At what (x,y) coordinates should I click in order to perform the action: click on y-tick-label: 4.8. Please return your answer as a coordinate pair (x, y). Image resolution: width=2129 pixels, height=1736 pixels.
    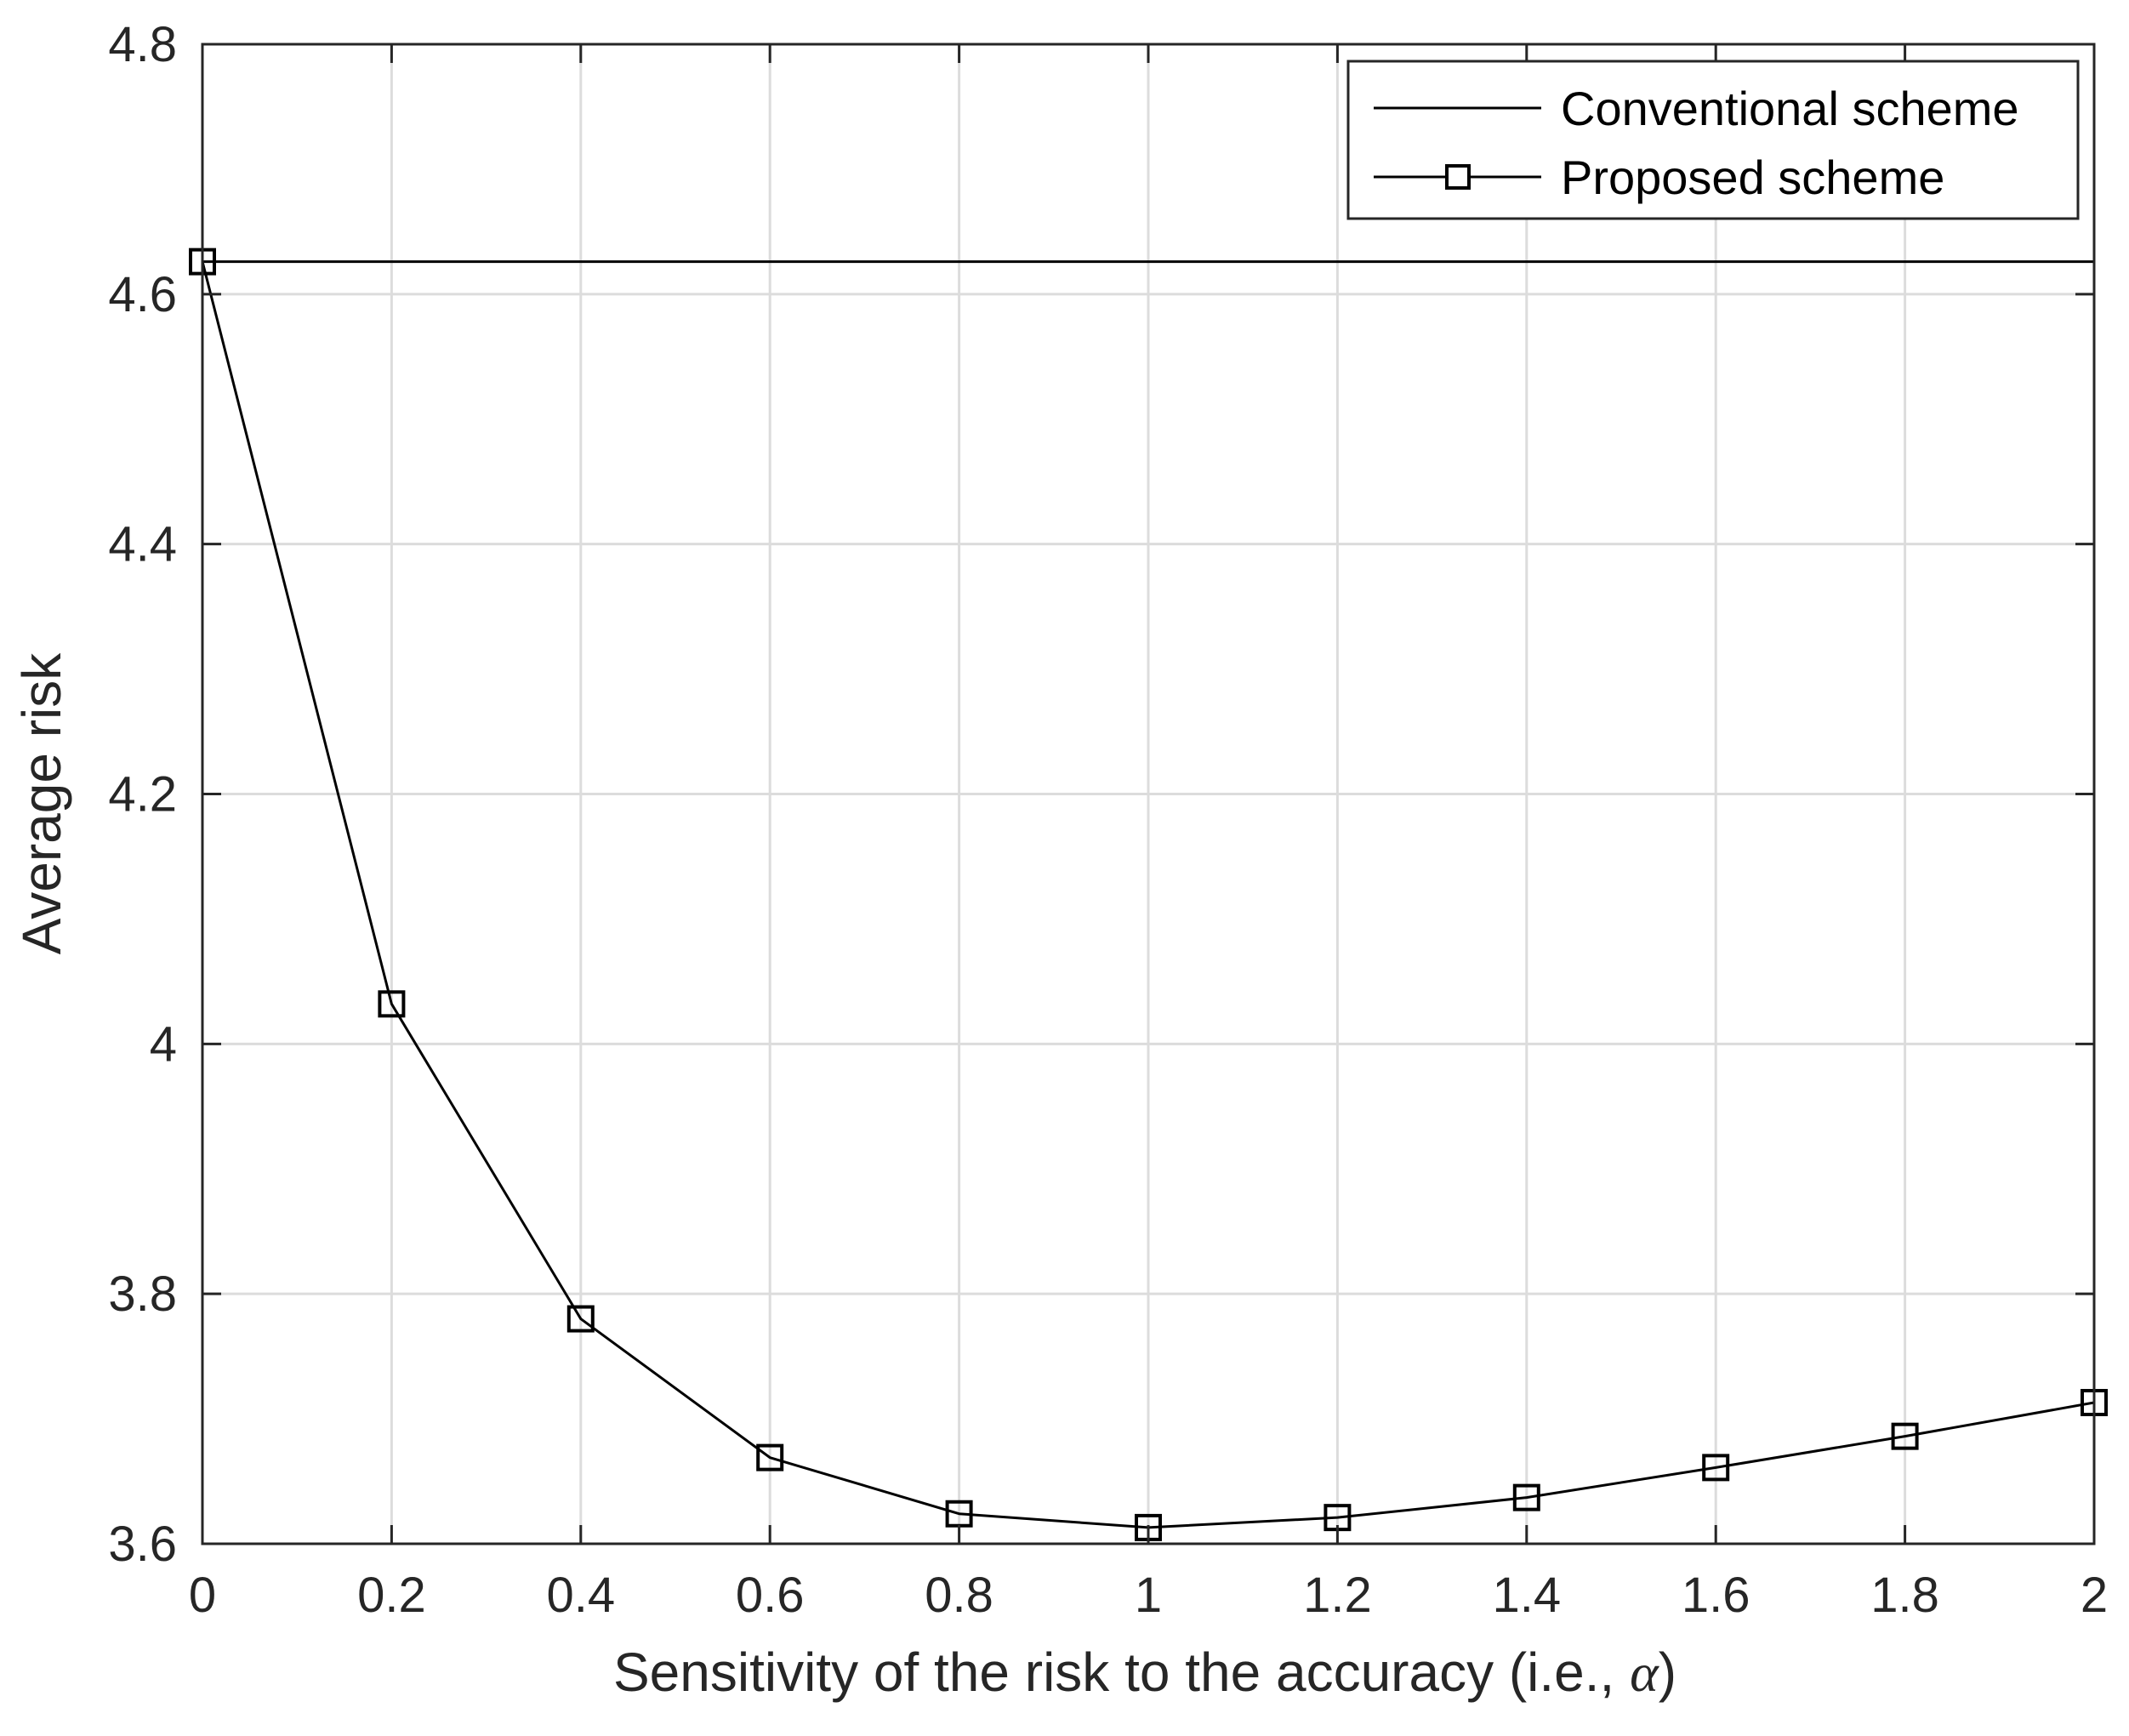
    Looking at the image, I should click on (142, 44).